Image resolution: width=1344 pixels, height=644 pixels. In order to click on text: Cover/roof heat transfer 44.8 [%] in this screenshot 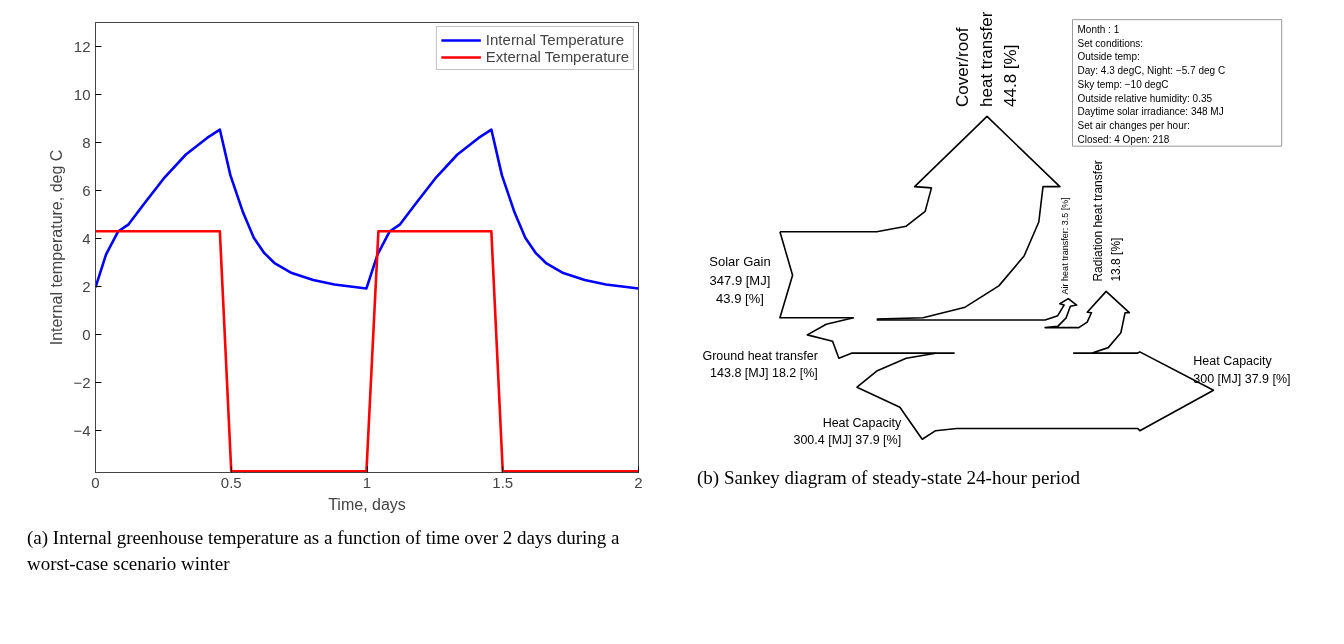, I will do `click(986, 59)`.